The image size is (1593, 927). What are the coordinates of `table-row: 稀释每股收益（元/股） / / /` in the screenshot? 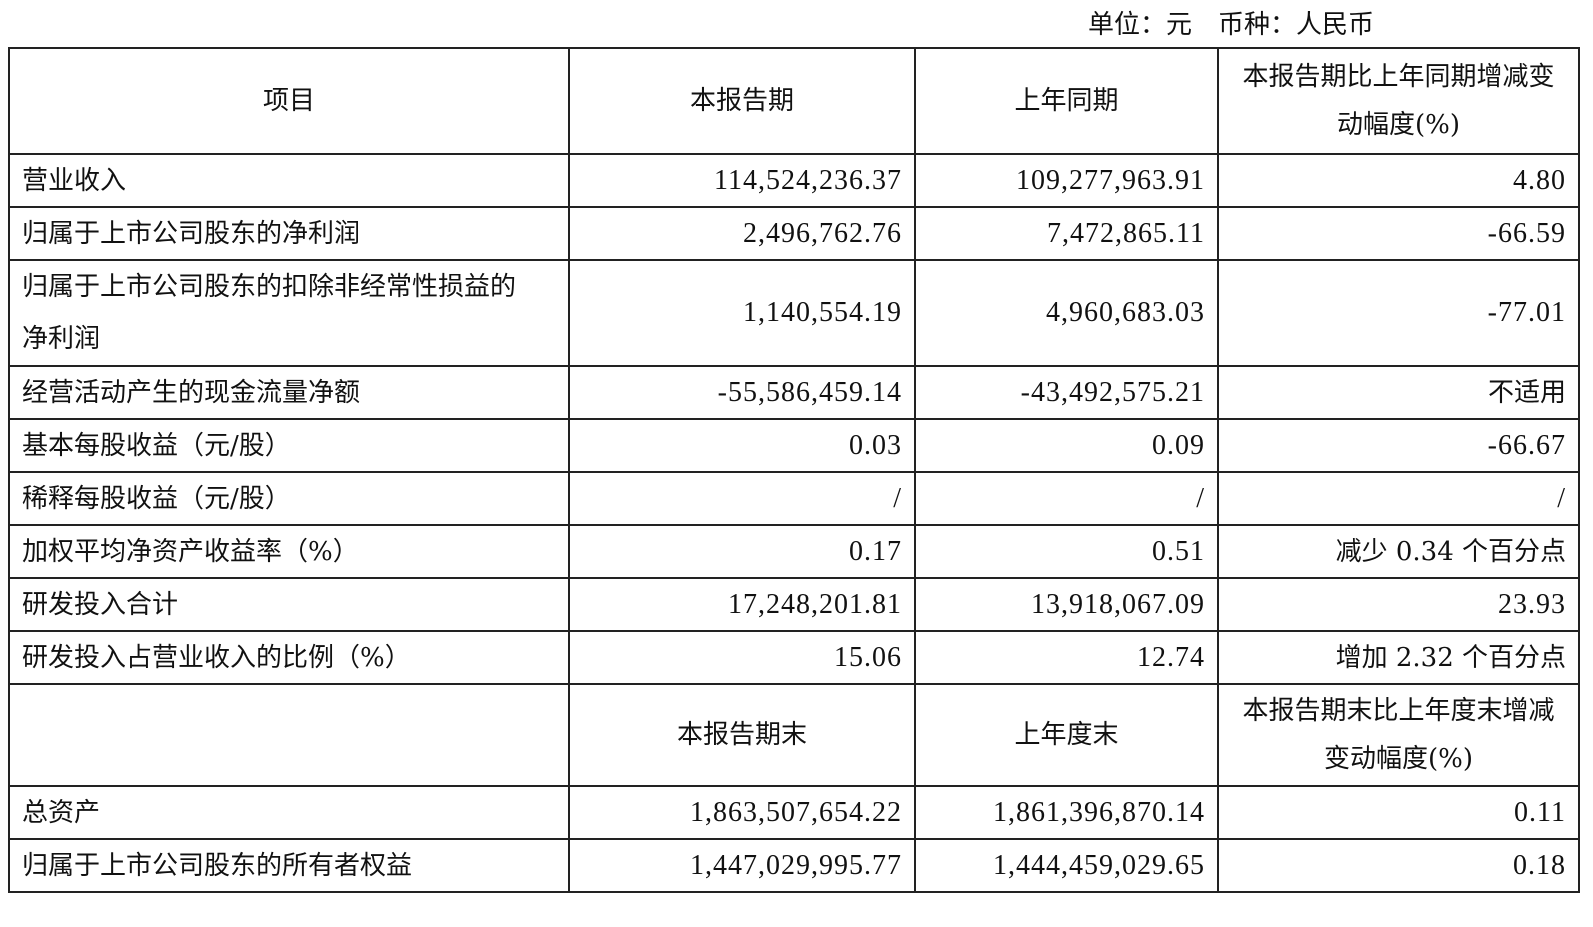 It's located at (794, 498).